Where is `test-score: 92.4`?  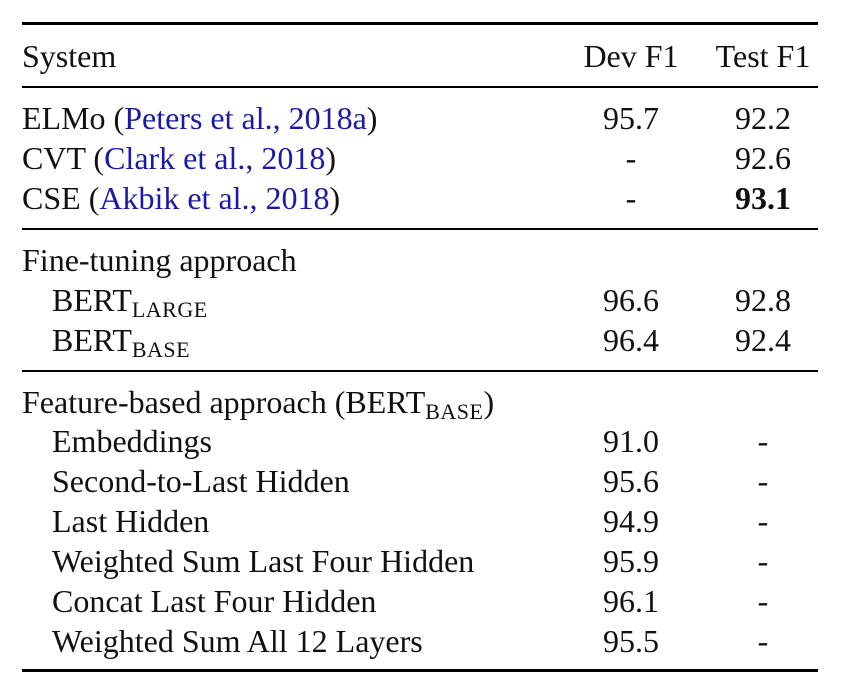 test-score: 92.4 is located at coordinates (763, 340).